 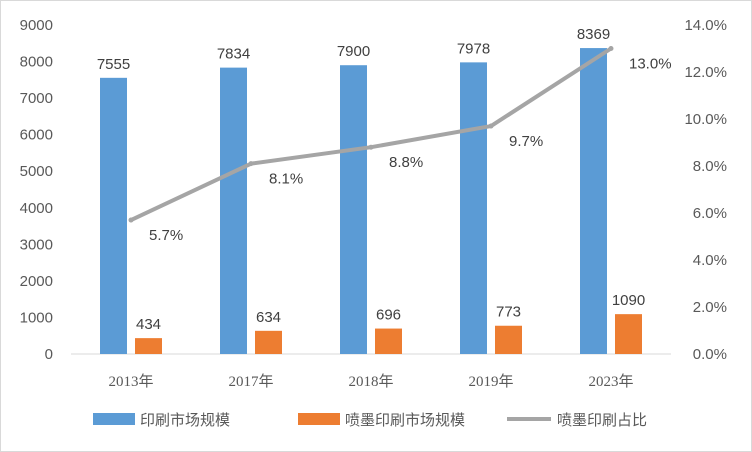 What do you see at coordinates (405, 420) in the screenshot?
I see `legend-label: 喷墨印刷市场规模` at bounding box center [405, 420].